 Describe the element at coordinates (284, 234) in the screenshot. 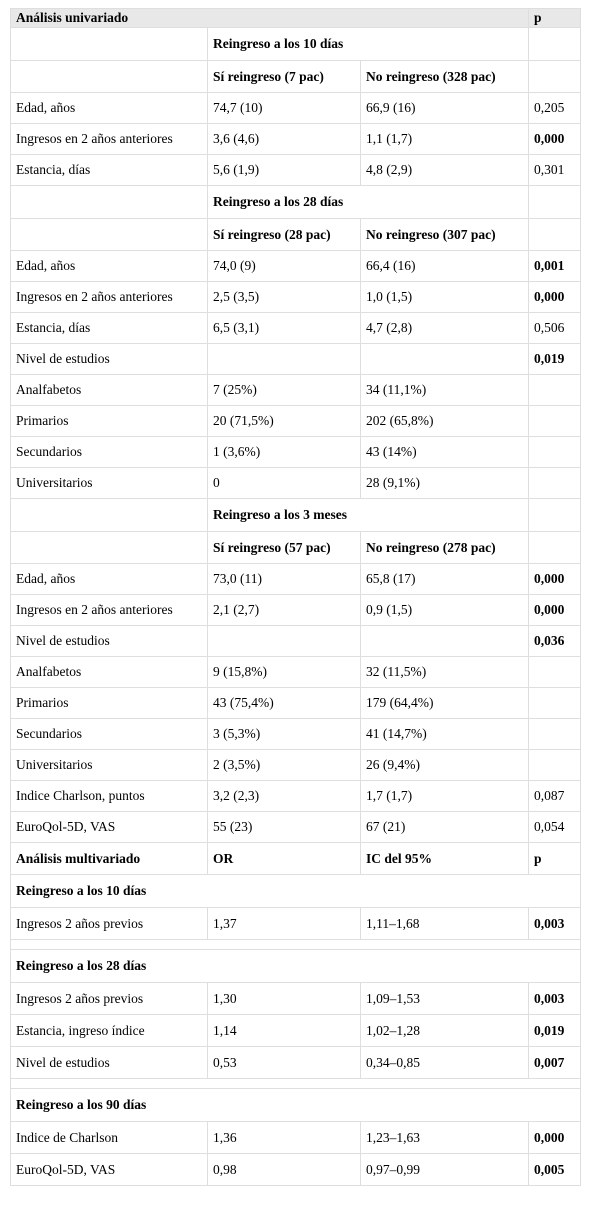

I see `yes-readmission-header: Sí reingreso (28 pac)` at that location.